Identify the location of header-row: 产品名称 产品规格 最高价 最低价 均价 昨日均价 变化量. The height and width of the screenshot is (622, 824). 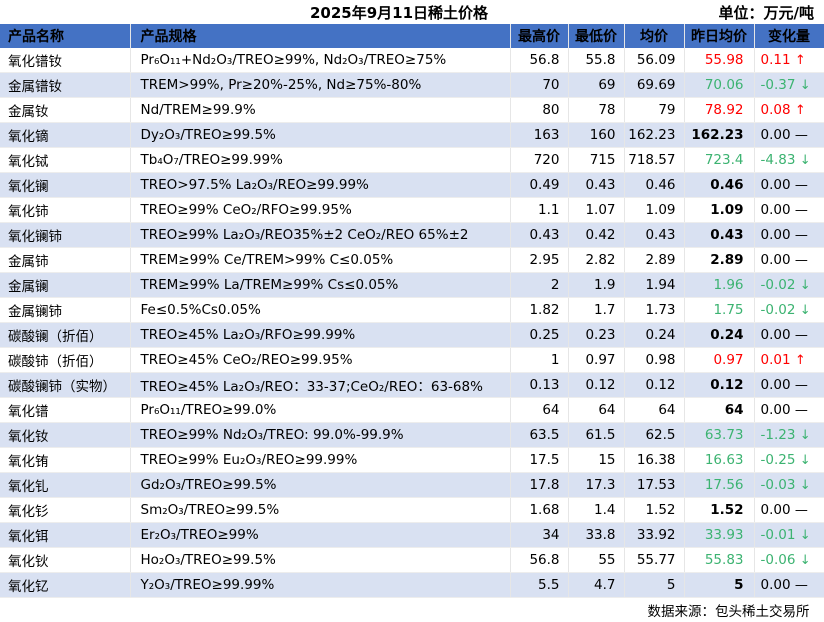
(412, 36).